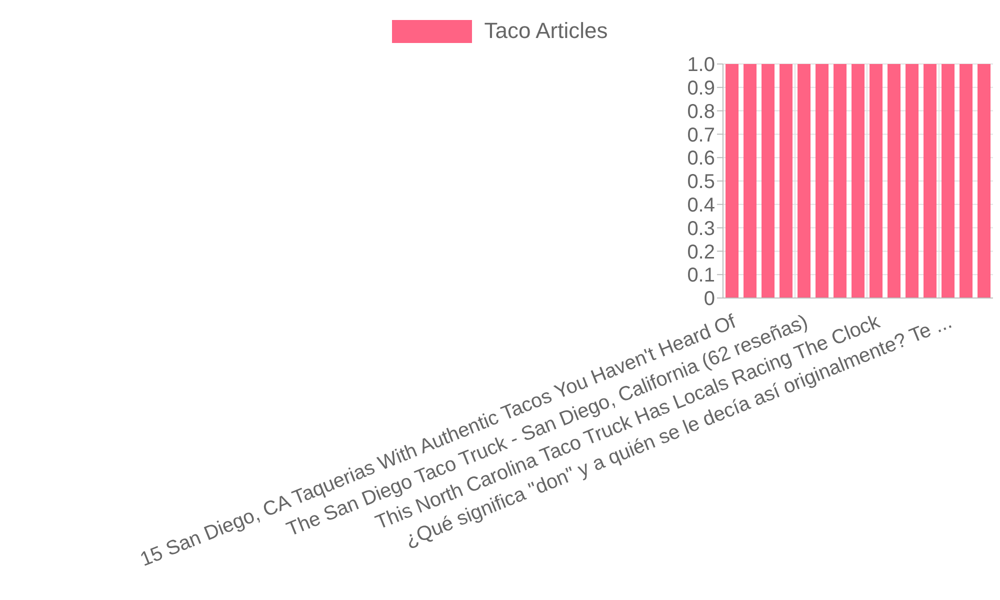  What do you see at coordinates (709, 299) in the screenshot?
I see `y-tick-label: 0` at bounding box center [709, 299].